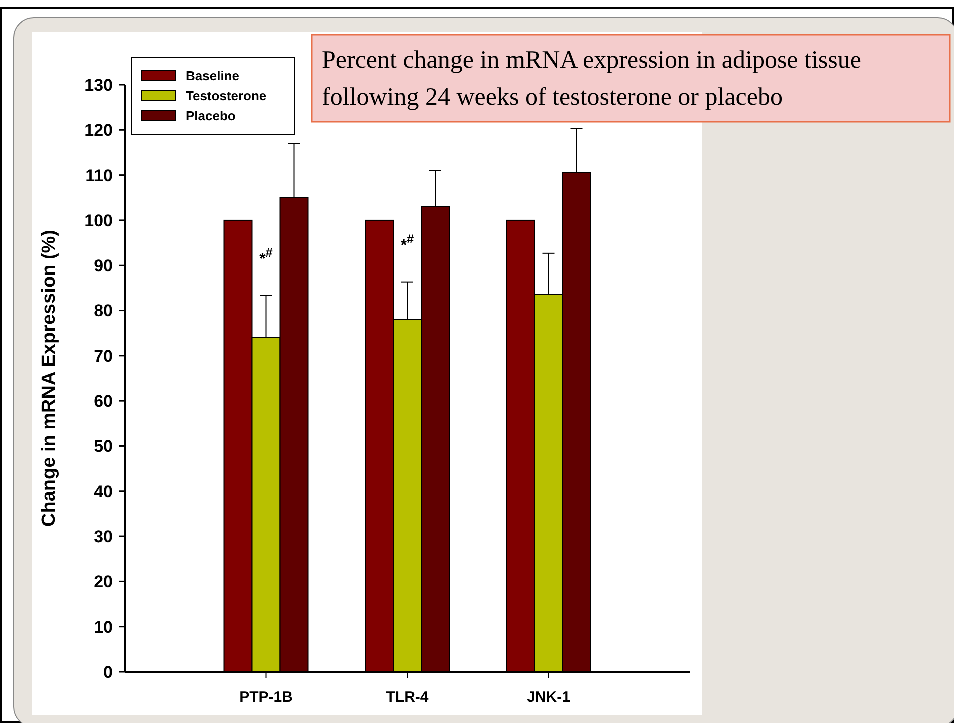 Image resolution: width=954 pixels, height=723 pixels. Describe the element at coordinates (98, 220) in the screenshot. I see `y-tick-label: 100` at that location.